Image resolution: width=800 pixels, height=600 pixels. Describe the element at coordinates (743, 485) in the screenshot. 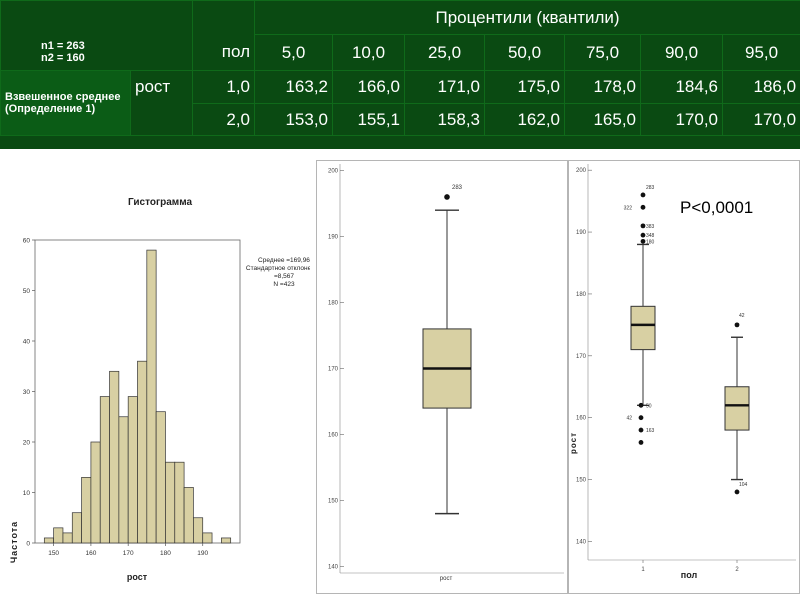

I see `outlier-label: 104` at that location.